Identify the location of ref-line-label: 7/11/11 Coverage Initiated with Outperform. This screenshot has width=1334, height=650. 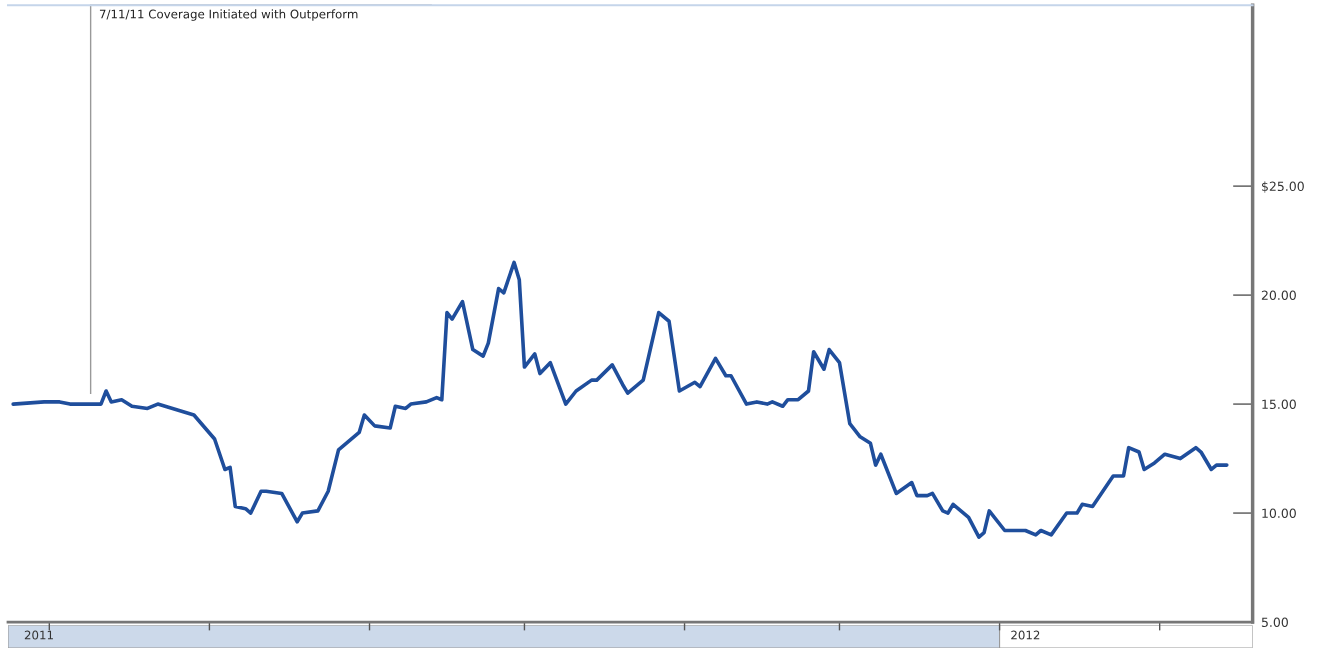
(228, 15).